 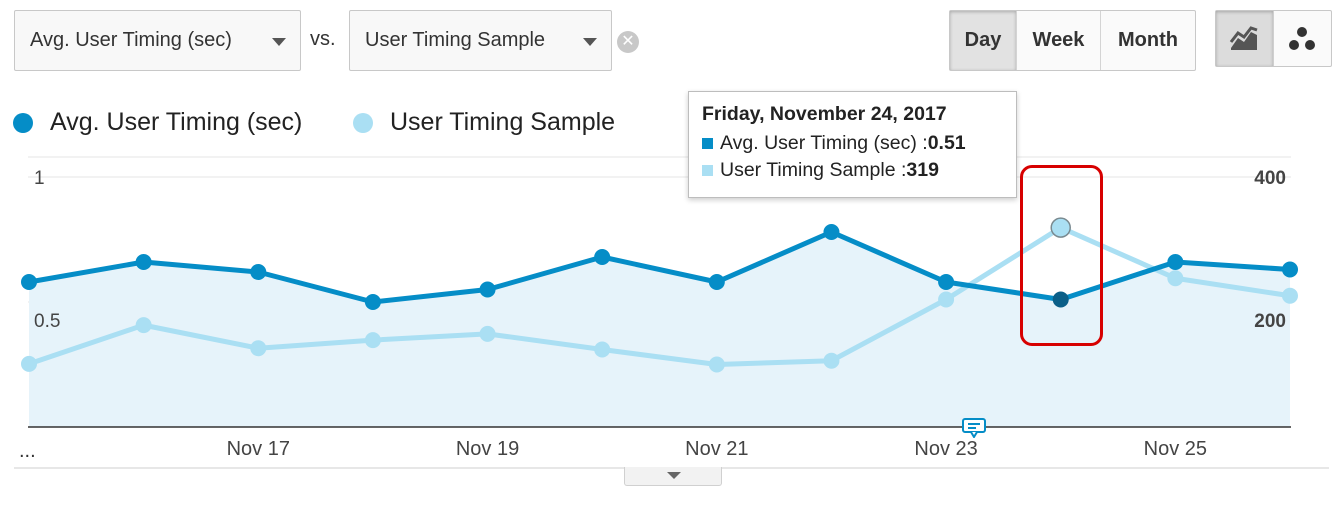 I want to click on y-right-tick-label: 400, so click(x=1270, y=178).